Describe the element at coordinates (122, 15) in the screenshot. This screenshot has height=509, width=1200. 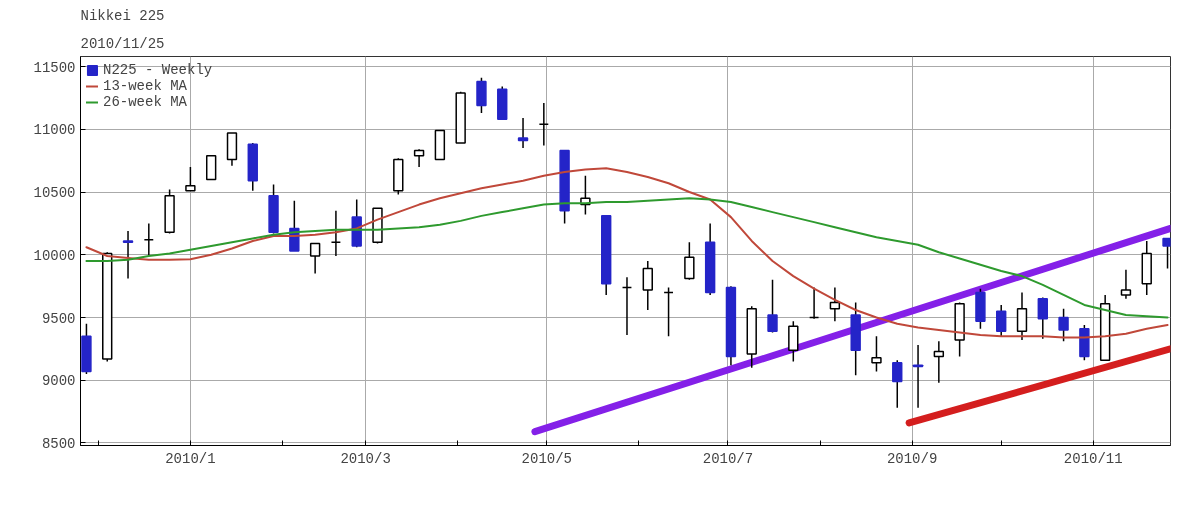
I see `chart-title: Nikkei 225` at that location.